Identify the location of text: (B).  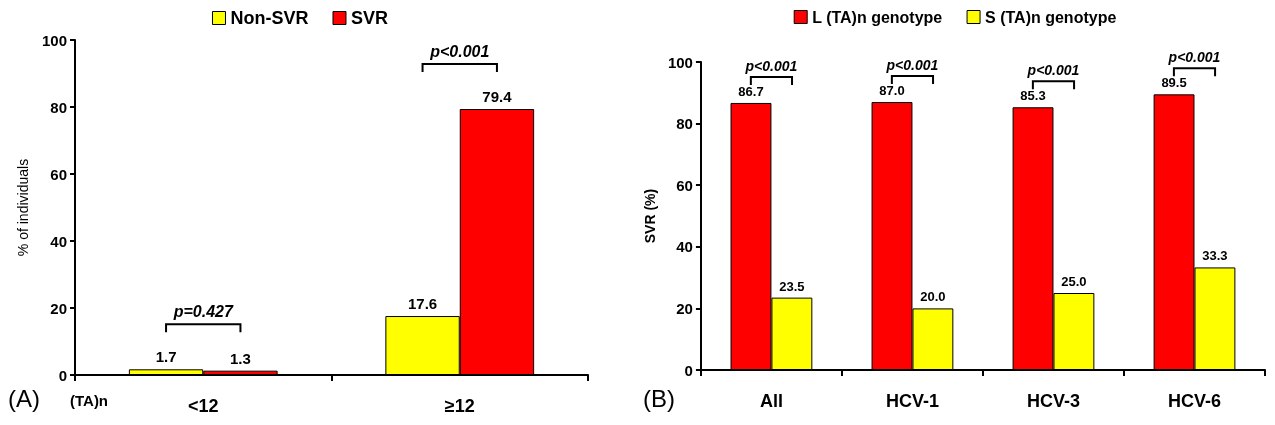
(659, 399).